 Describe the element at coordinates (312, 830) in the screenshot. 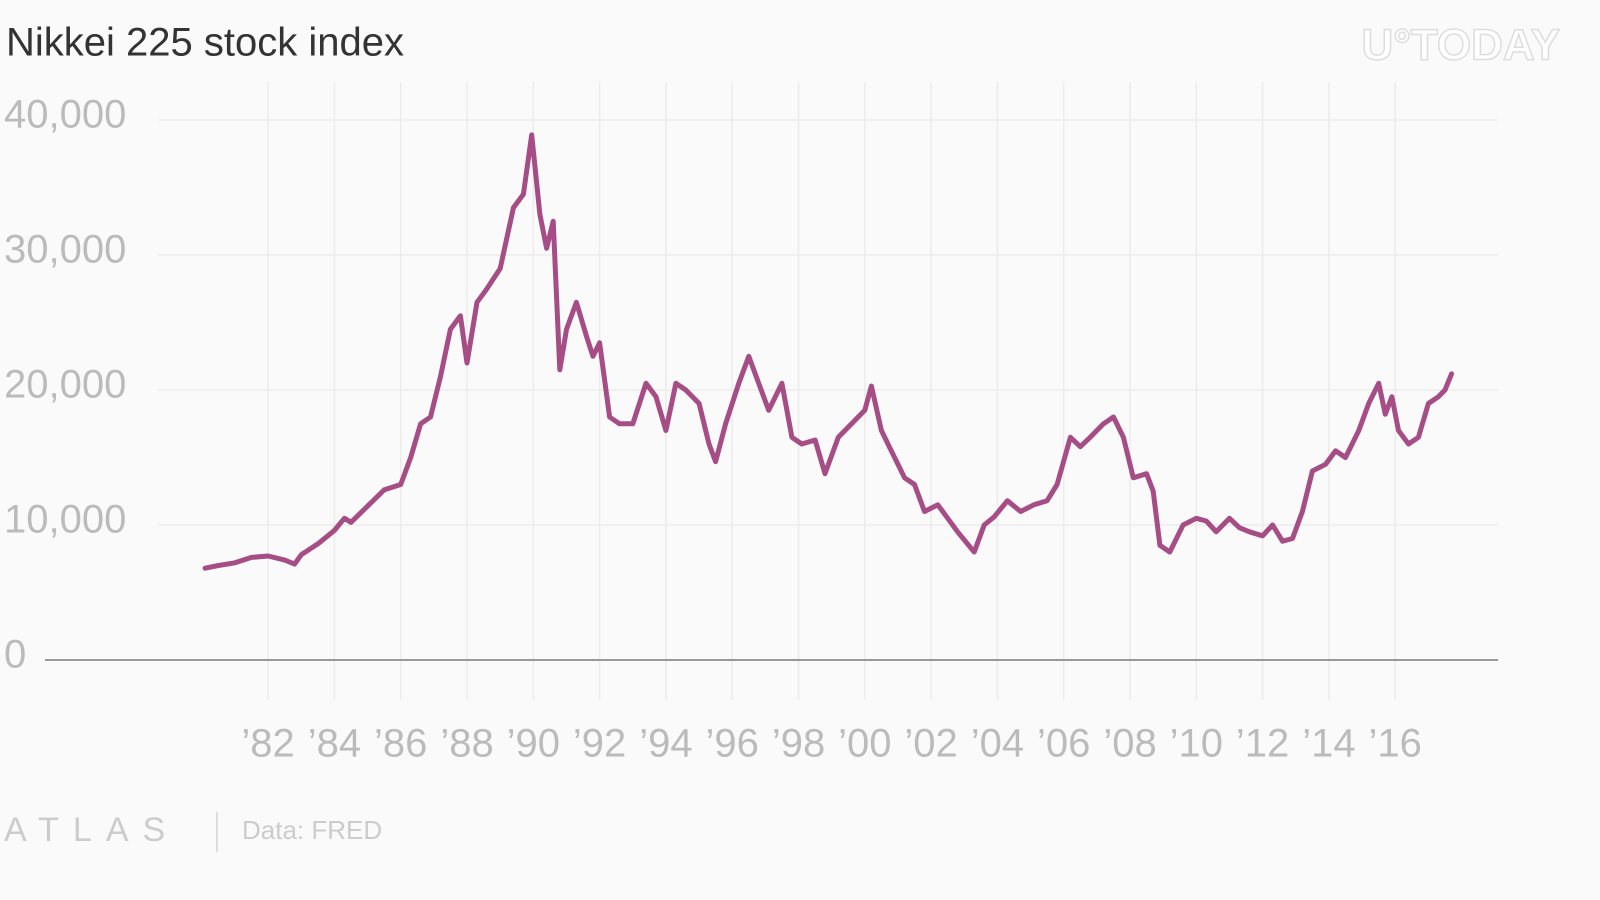

I see `source: Data: FRED` at that location.